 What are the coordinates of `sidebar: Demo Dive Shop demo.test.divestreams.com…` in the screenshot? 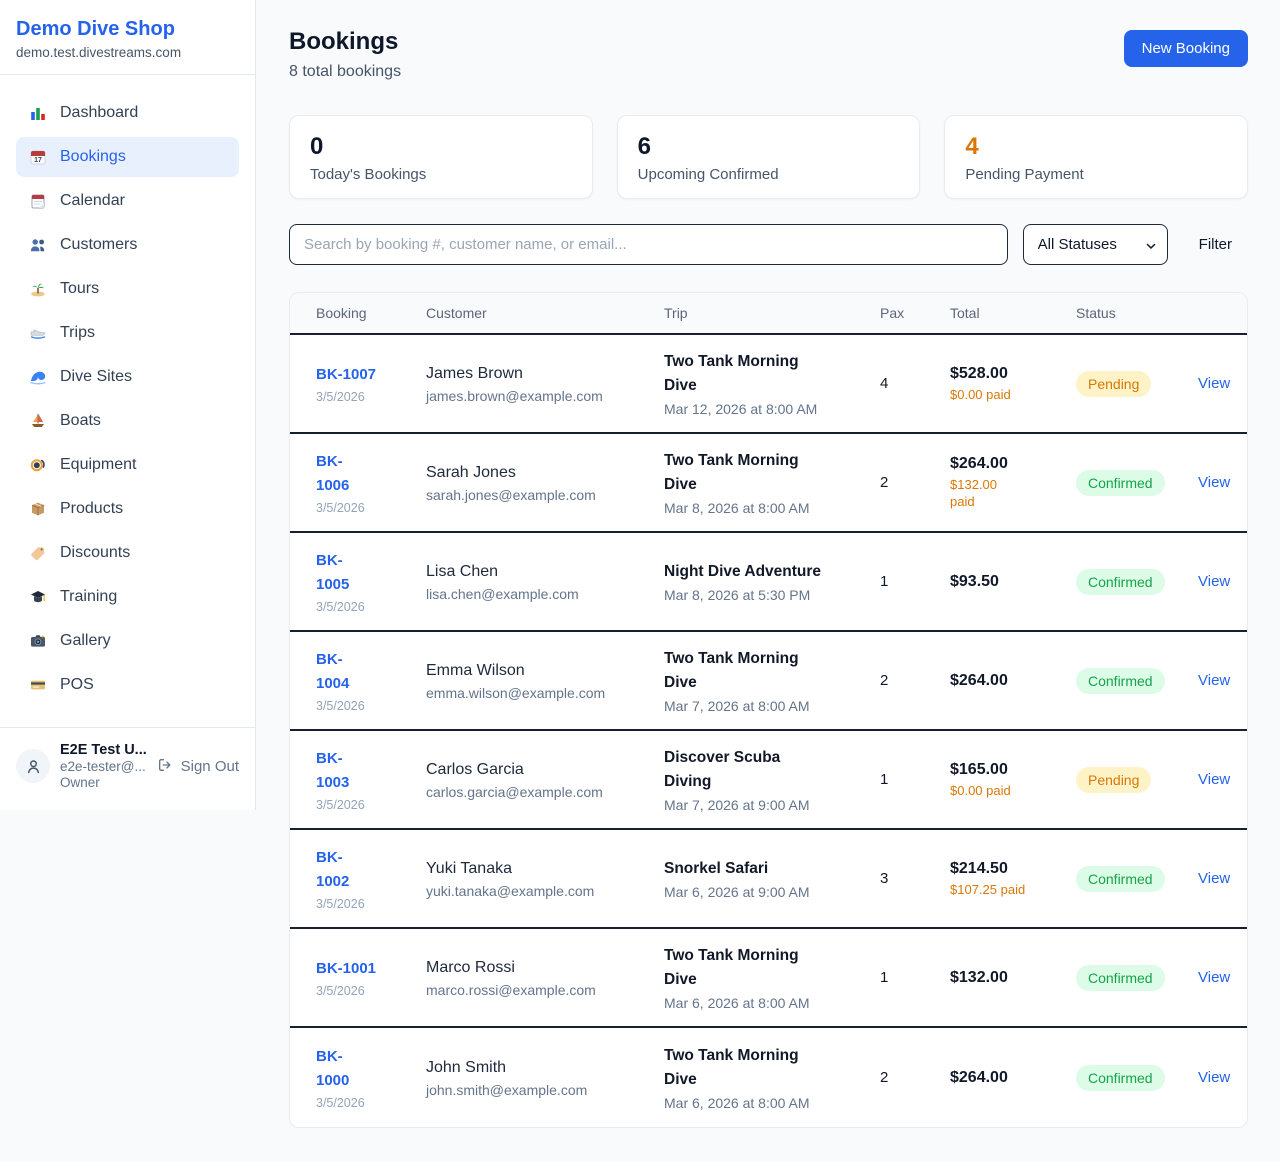 It's located at (128, 405).